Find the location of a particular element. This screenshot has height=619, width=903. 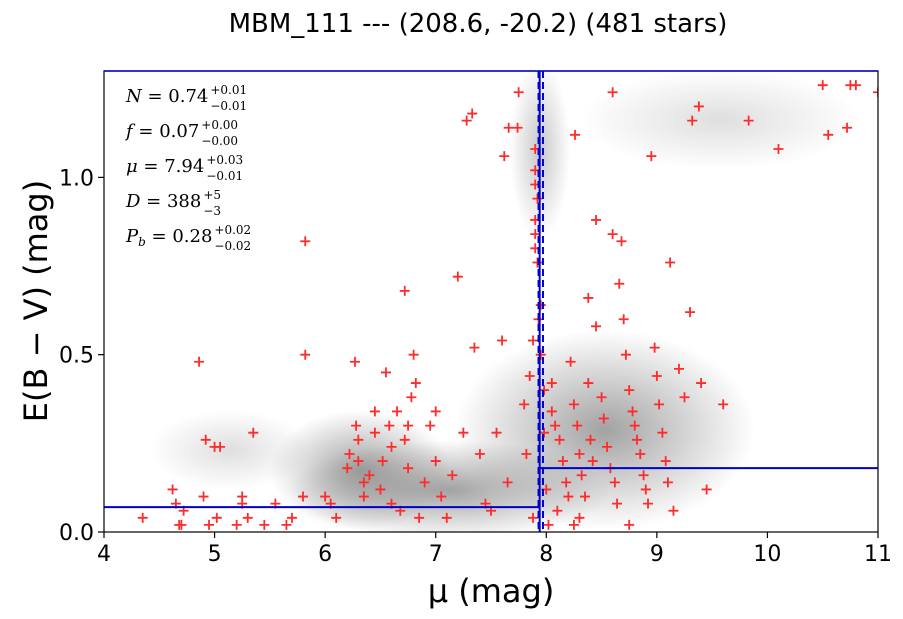

annotation-upper-error: +0.03 is located at coordinates (224, 160).